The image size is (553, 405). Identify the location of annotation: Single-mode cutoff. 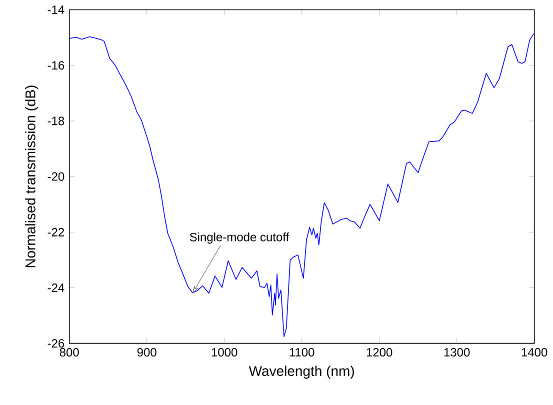
(240, 238).